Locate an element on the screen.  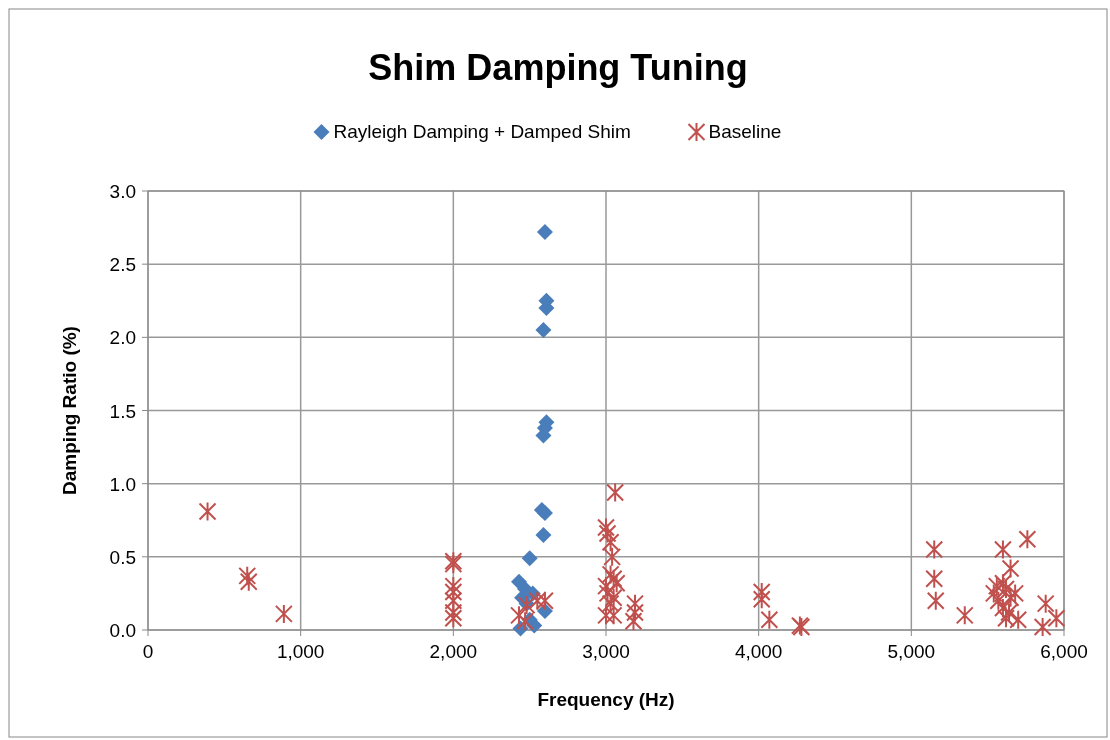
x-tick-label: 5,000 is located at coordinates (911, 651).